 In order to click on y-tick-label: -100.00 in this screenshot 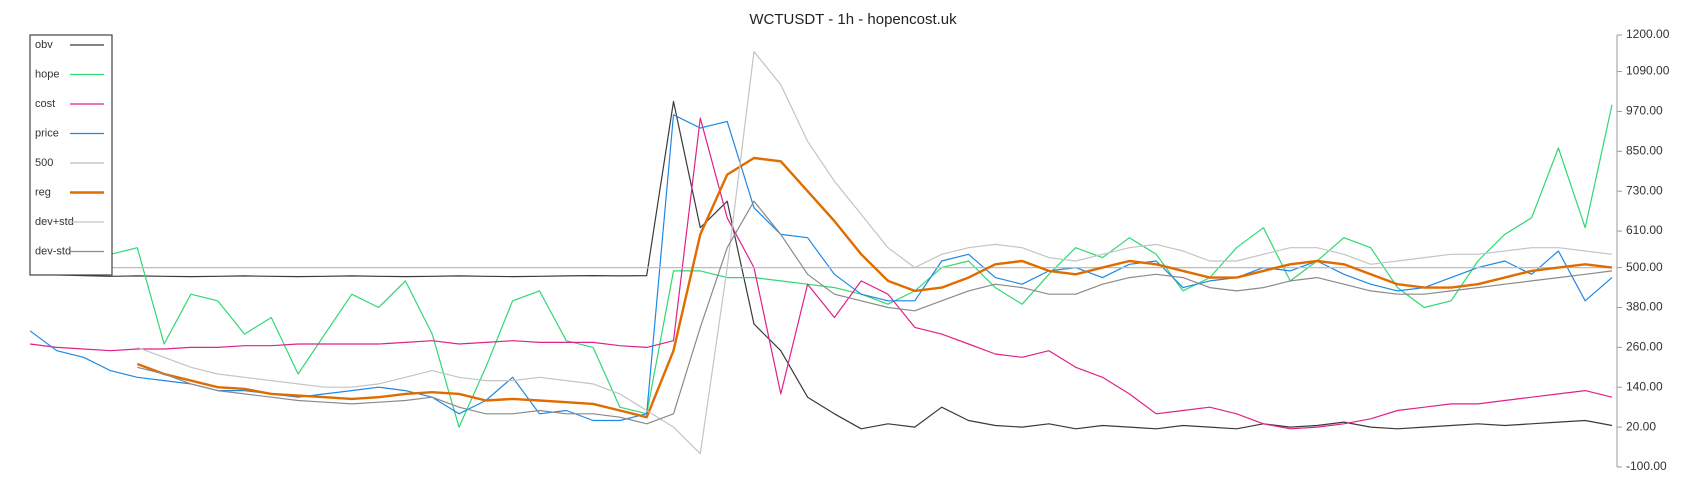, I will do `click(1646, 466)`.